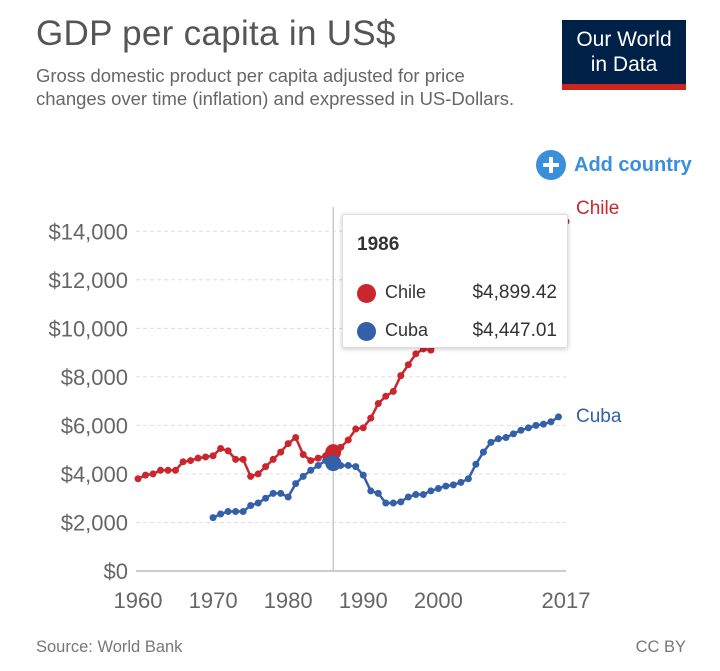 The width and height of the screenshot is (720, 671). What do you see at coordinates (514, 330) in the screenshot?
I see `tooltip-series-value: $4,447.01` at bounding box center [514, 330].